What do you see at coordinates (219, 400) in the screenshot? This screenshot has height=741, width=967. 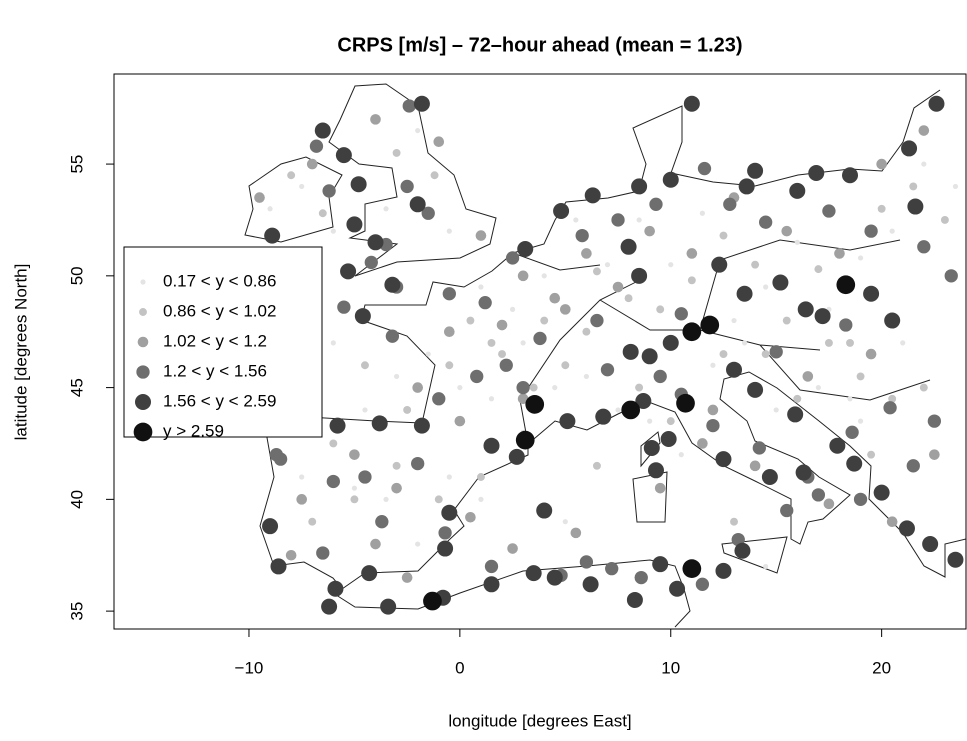 I see `legend-label: 1.56 < y < 2.59` at bounding box center [219, 400].